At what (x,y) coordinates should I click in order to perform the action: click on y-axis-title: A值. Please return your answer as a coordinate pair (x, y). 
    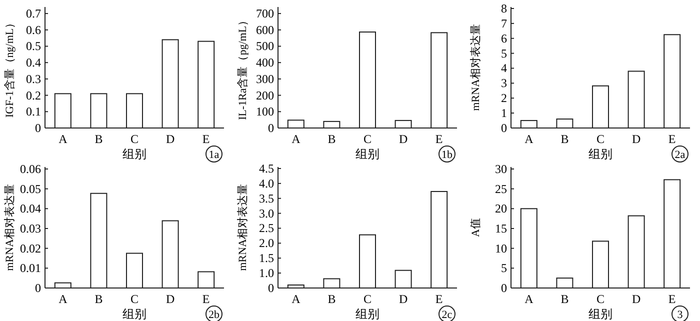
    Looking at the image, I should click on (476, 227).